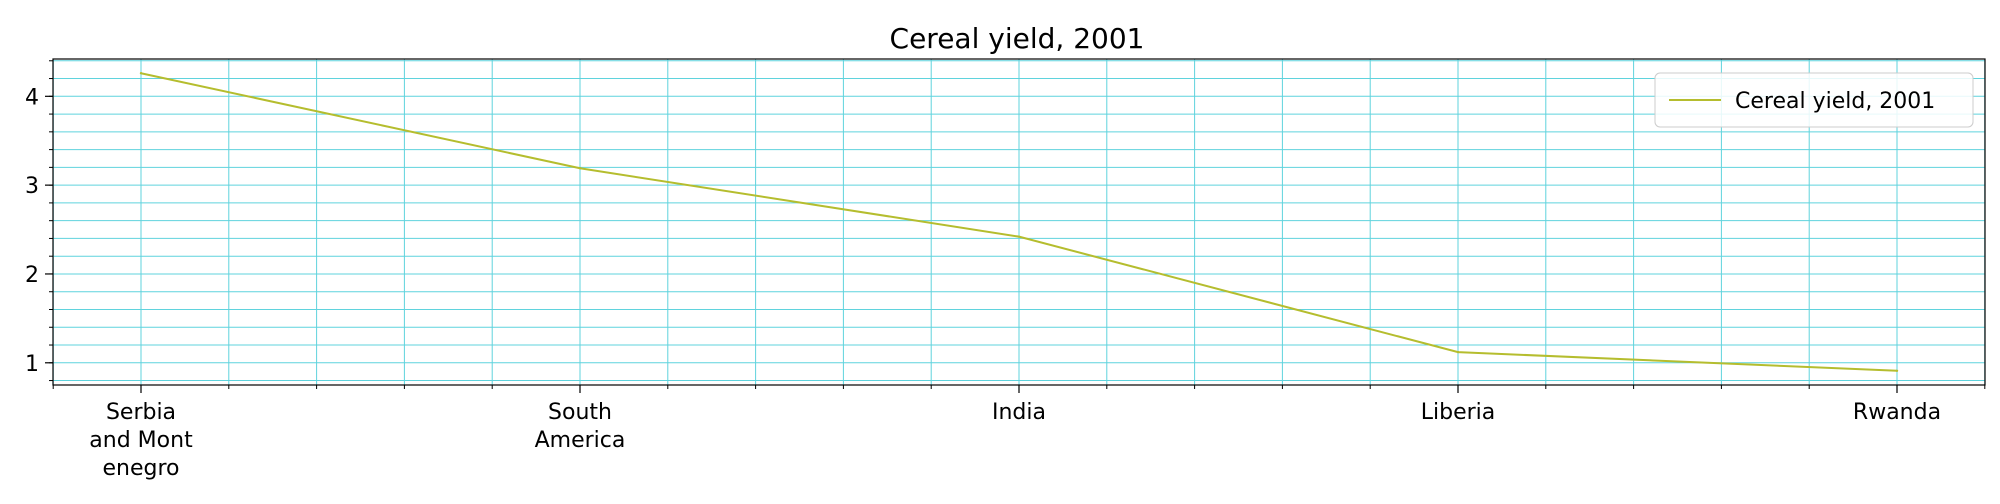 The image size is (2000, 504). I want to click on x-tick-label-line: America, so click(580, 440).